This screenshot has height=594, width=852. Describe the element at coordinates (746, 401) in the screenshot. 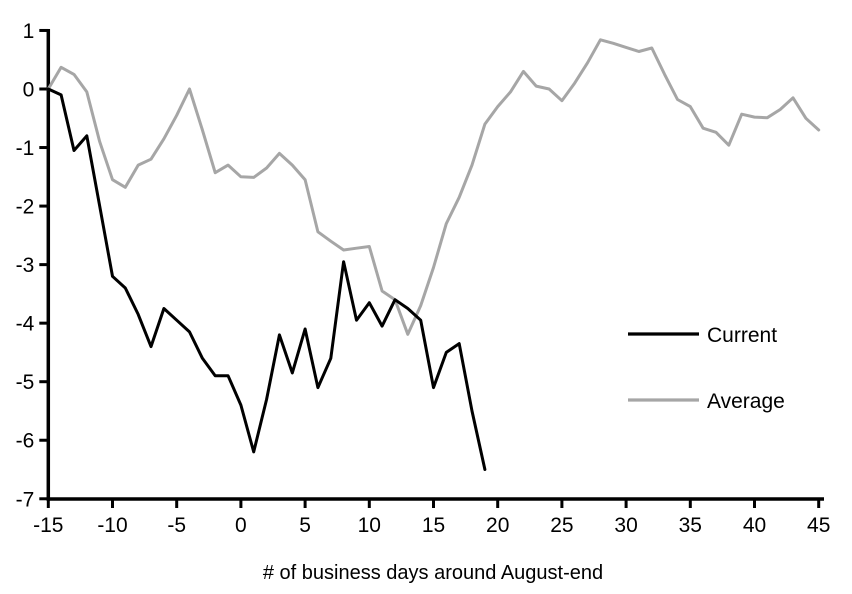

I see `legend-label-average: Average` at that location.